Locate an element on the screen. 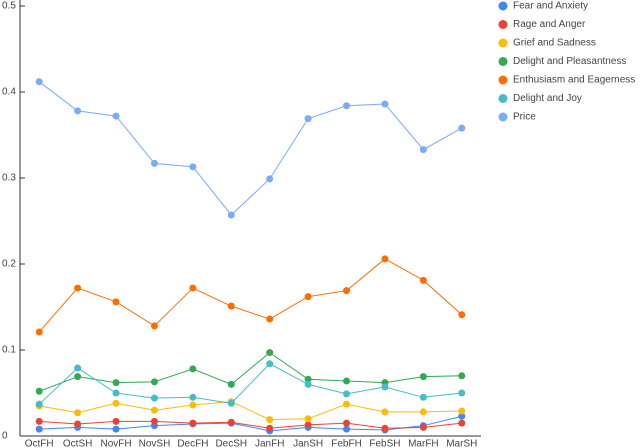  legend-label: Price is located at coordinates (524, 117).